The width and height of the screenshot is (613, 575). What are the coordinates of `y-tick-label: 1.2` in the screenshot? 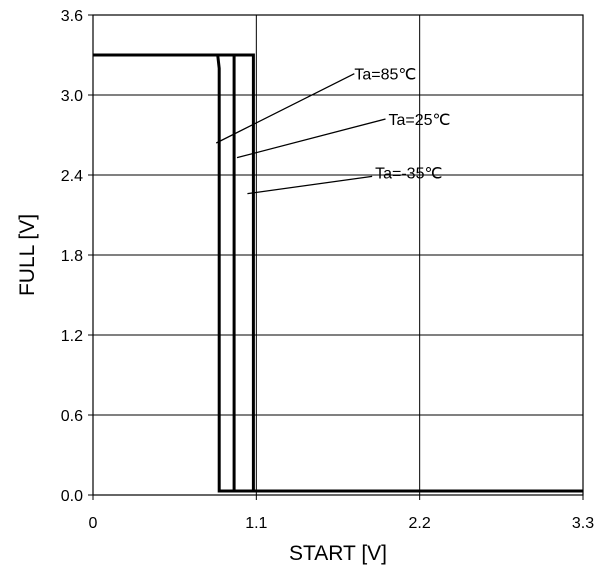 It's located at (72, 336).